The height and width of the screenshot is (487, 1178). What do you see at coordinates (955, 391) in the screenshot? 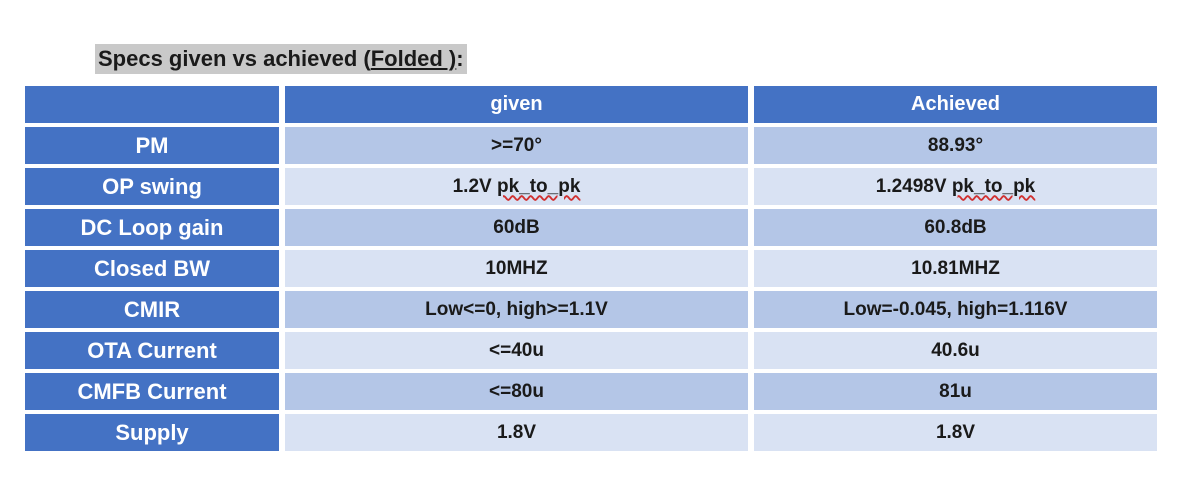
I see `achieved-value: 81u` at bounding box center [955, 391].